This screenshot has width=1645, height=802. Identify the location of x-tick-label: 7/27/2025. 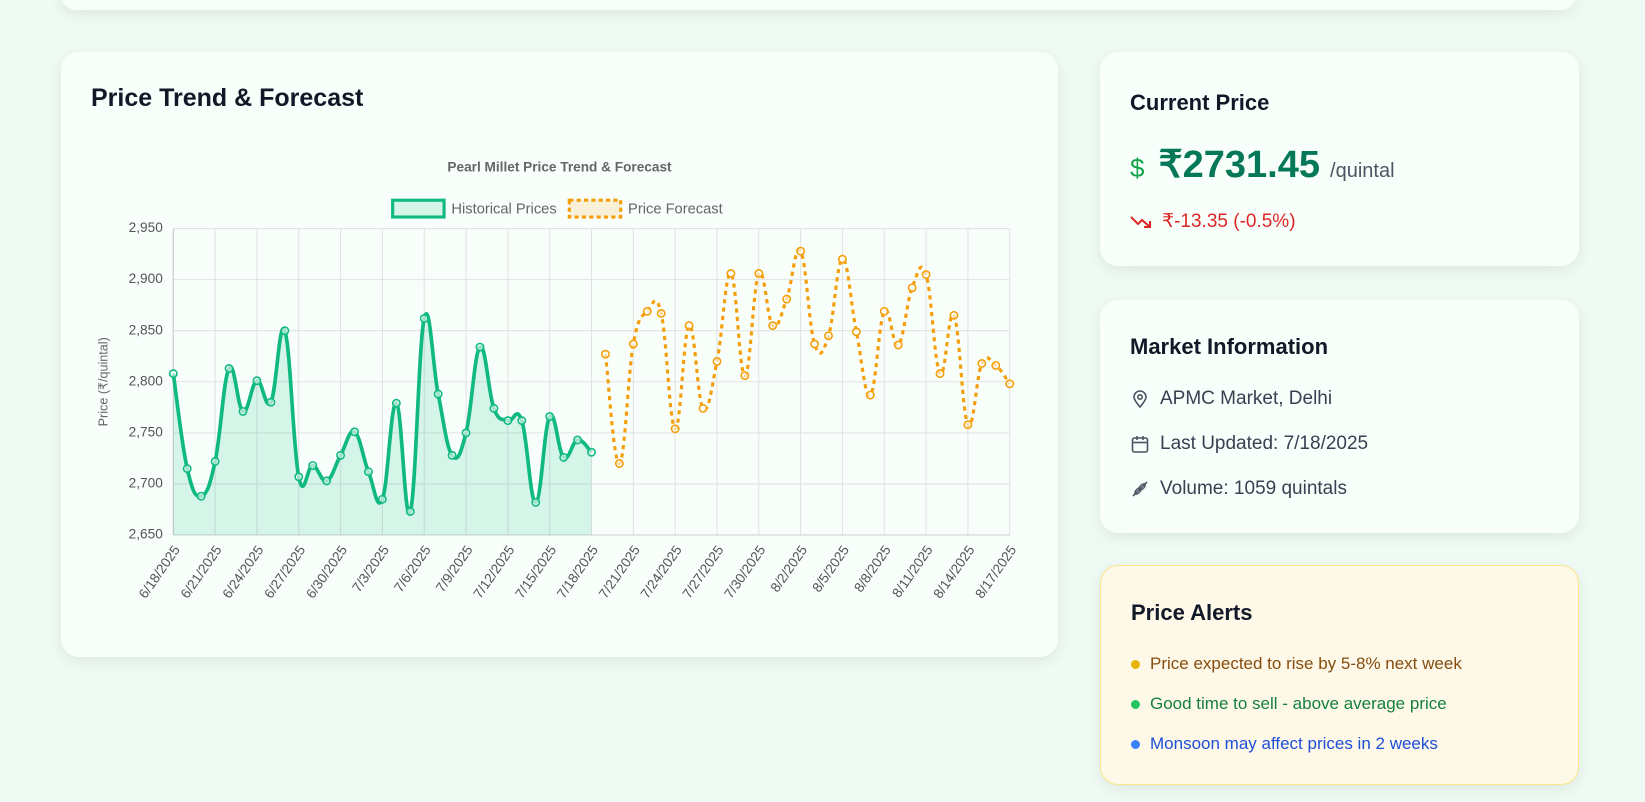
(703, 572).